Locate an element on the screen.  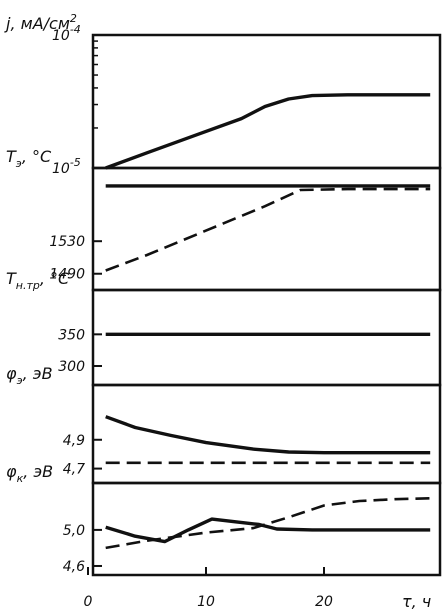
x-tick-label: 20 is located at coordinates (324, 602).